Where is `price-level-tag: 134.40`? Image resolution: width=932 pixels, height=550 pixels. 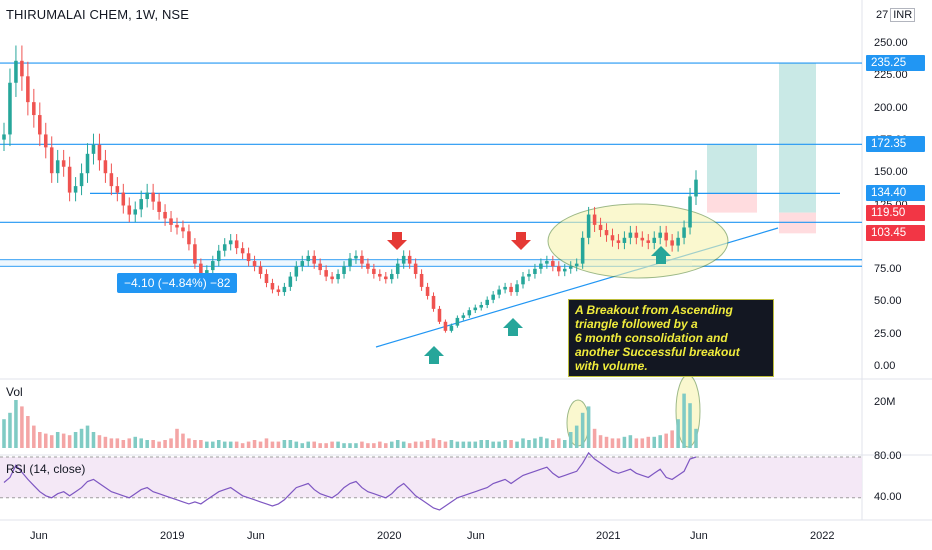 price-level-tag: 134.40 is located at coordinates (895, 193).